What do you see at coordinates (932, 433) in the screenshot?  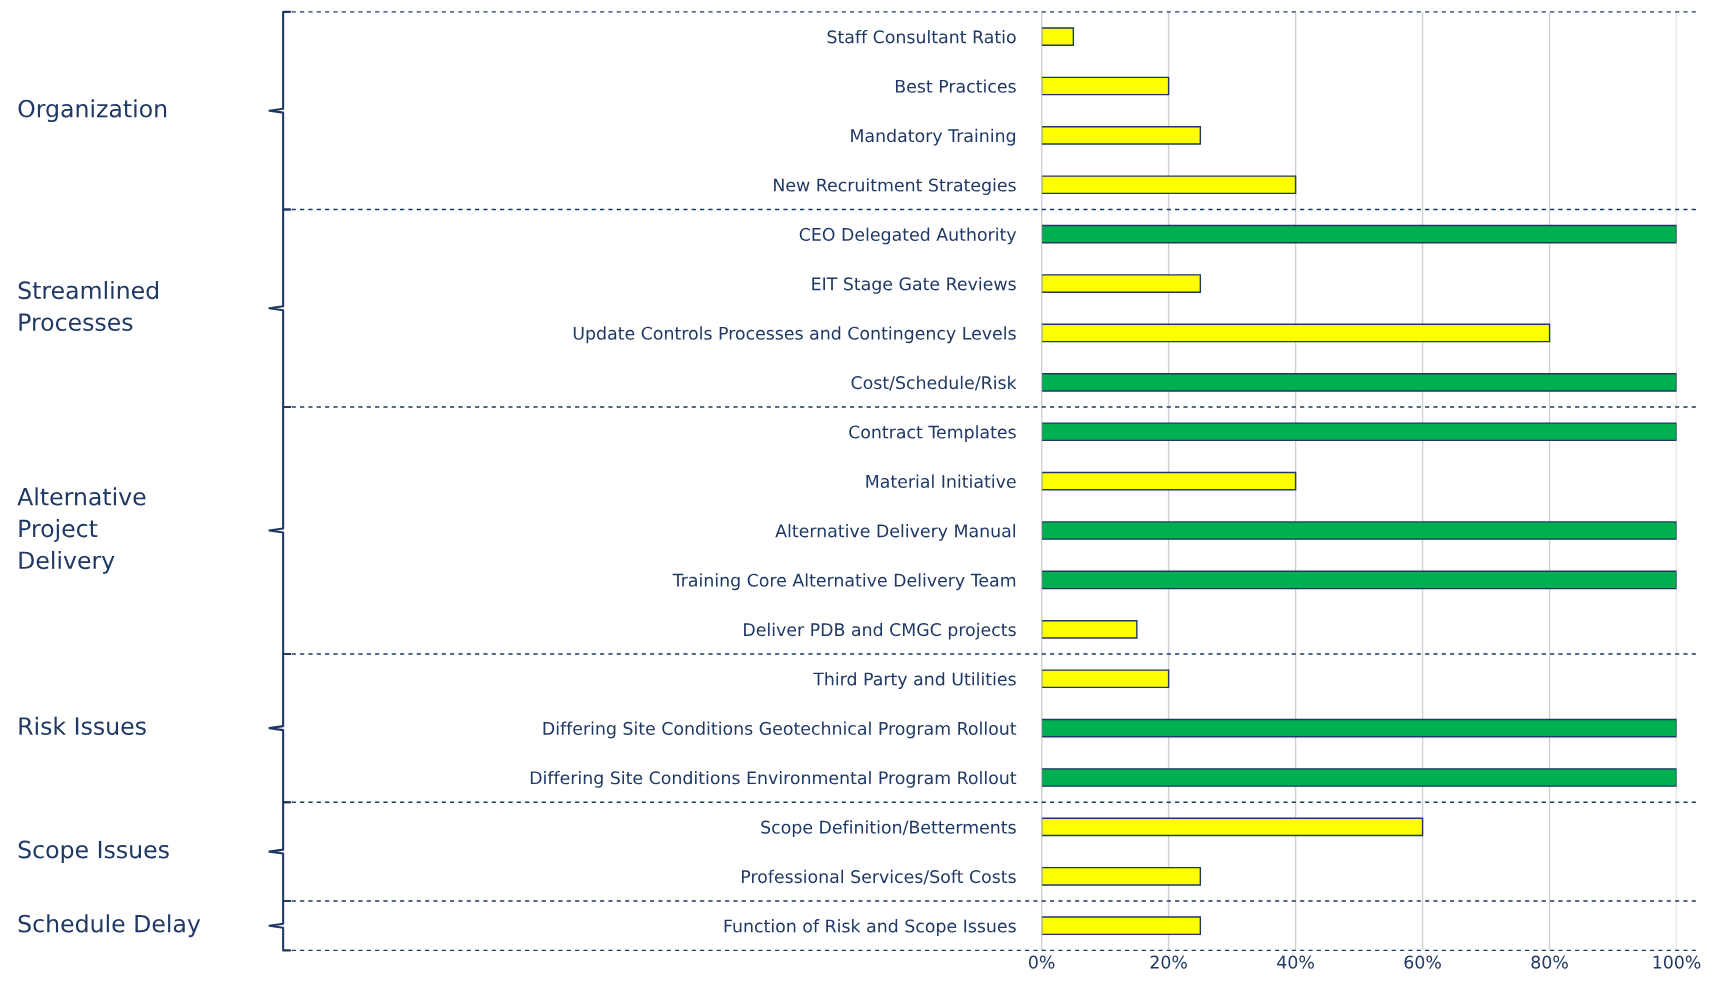 I see `y-tick-label: Contract Templates` at bounding box center [932, 433].